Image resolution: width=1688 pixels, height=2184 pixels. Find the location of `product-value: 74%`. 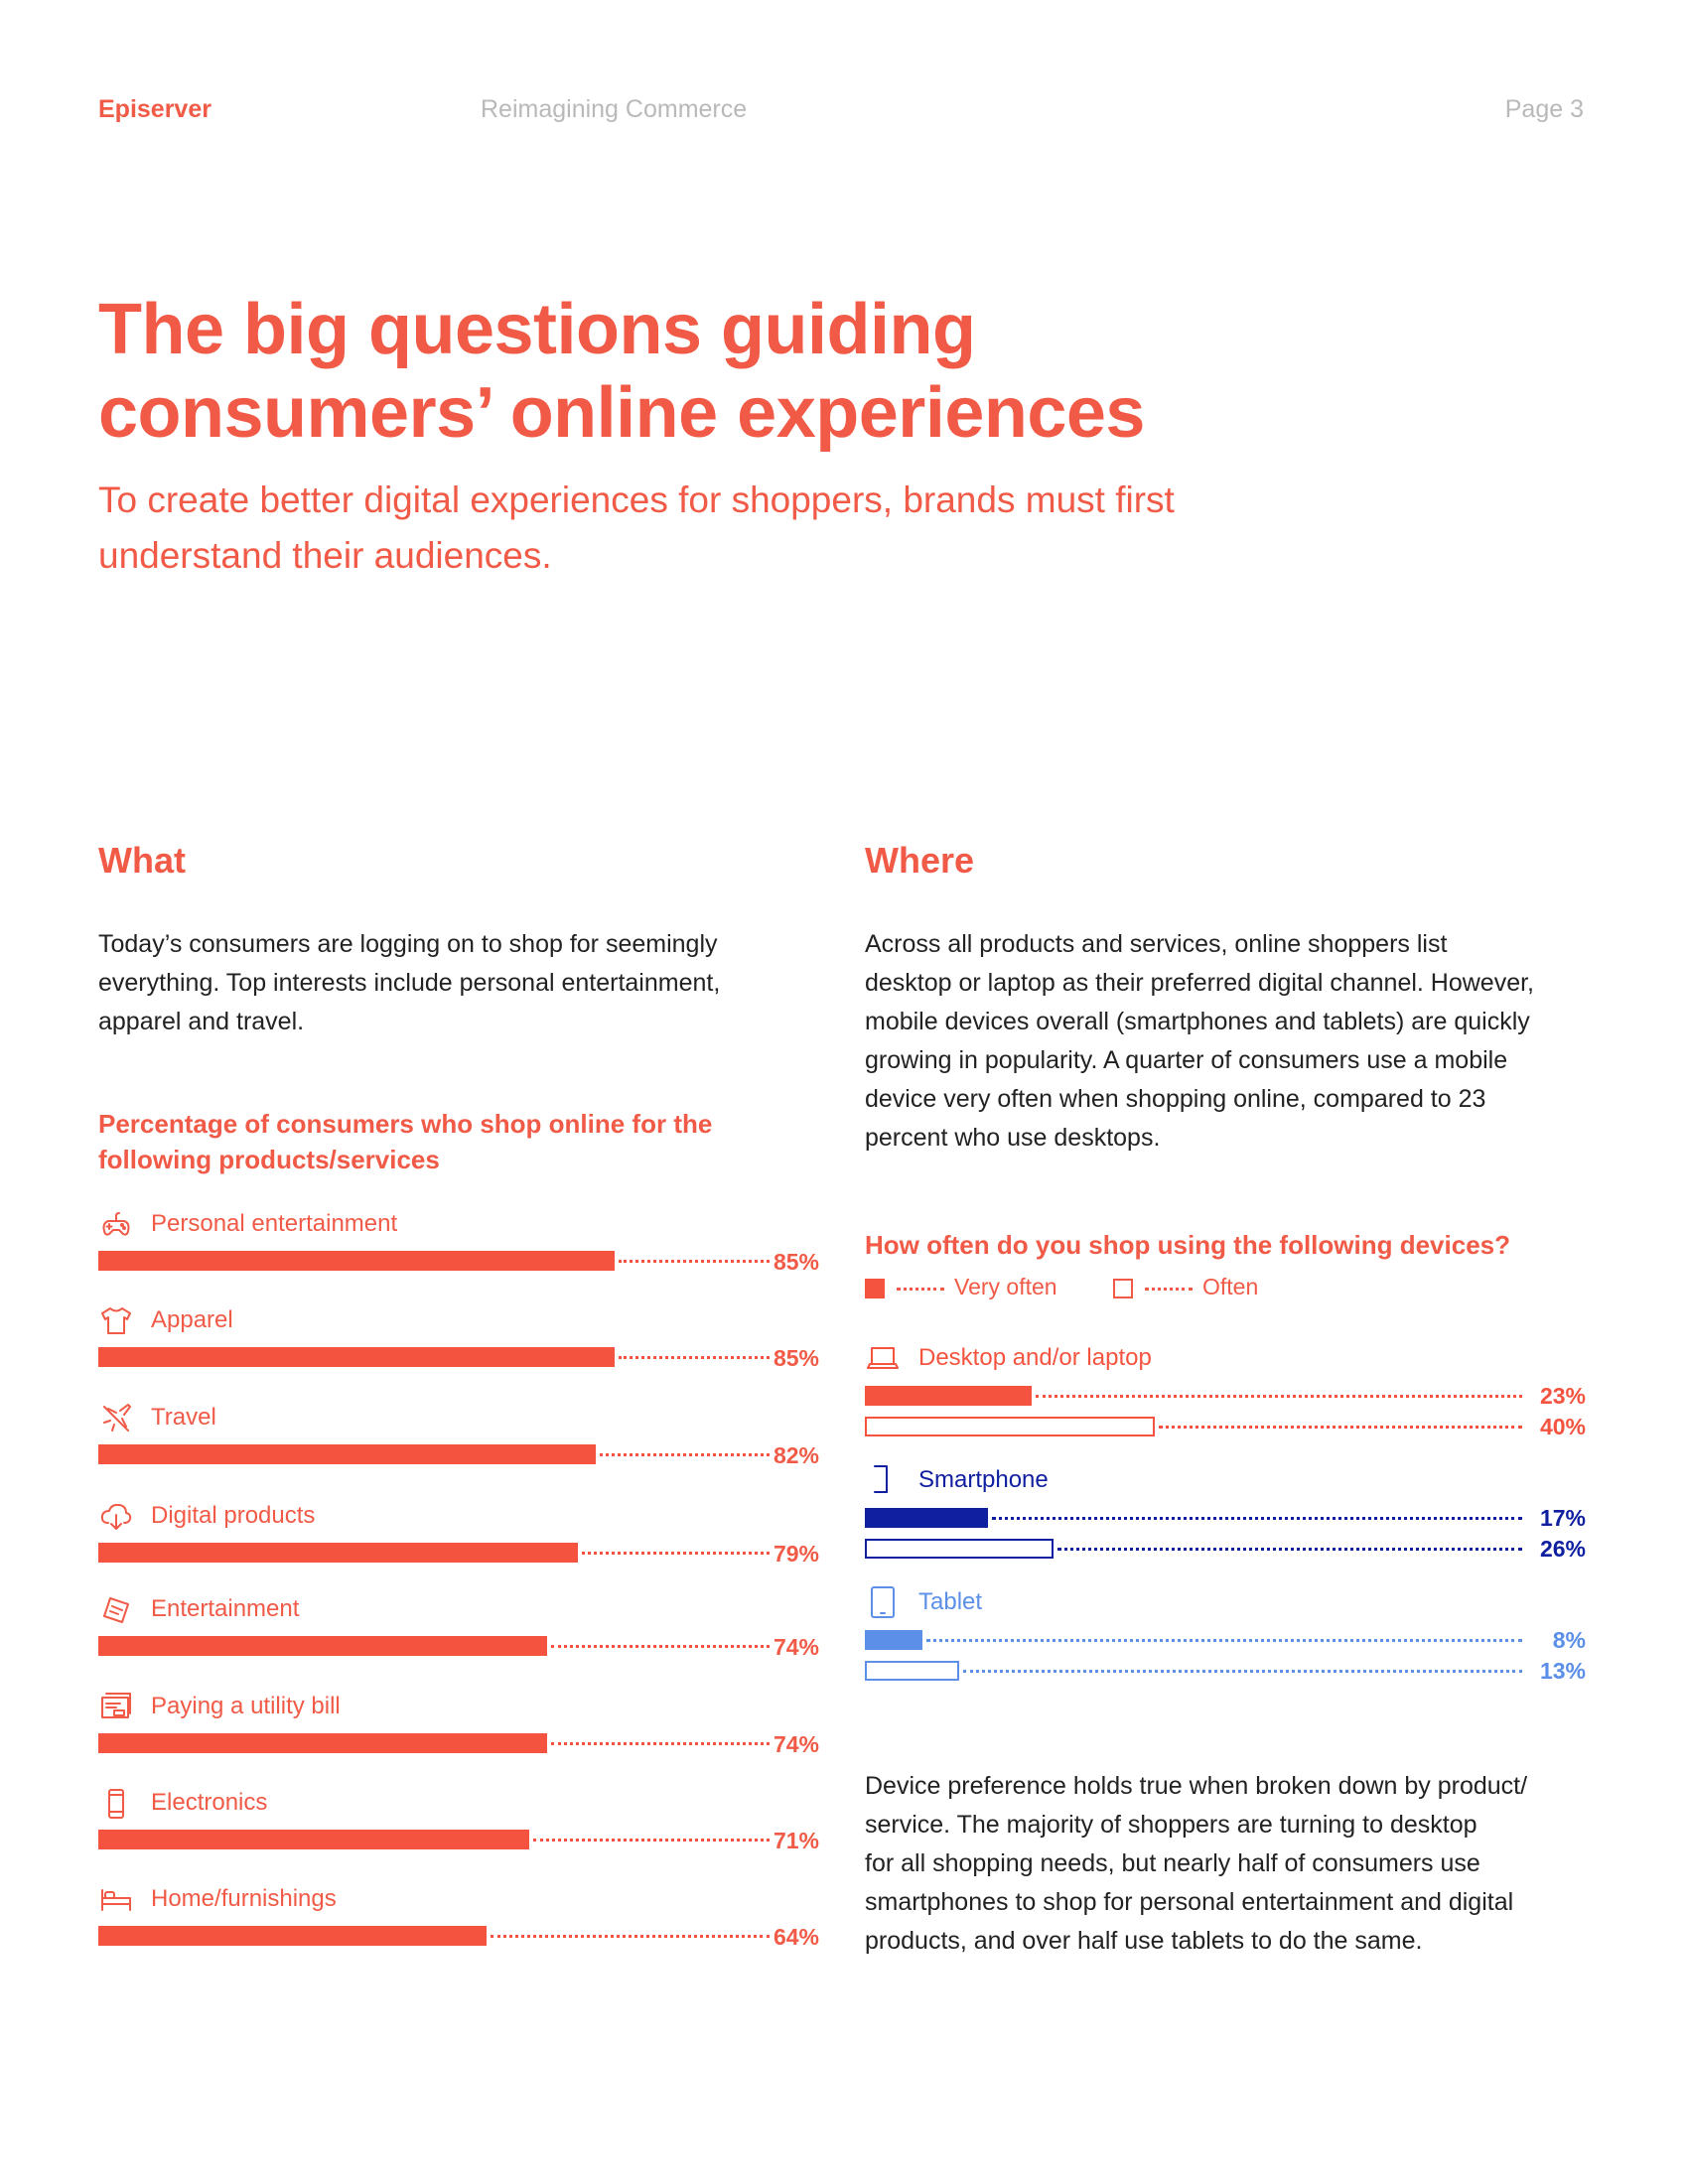

product-value: 74% is located at coordinates (796, 1744).